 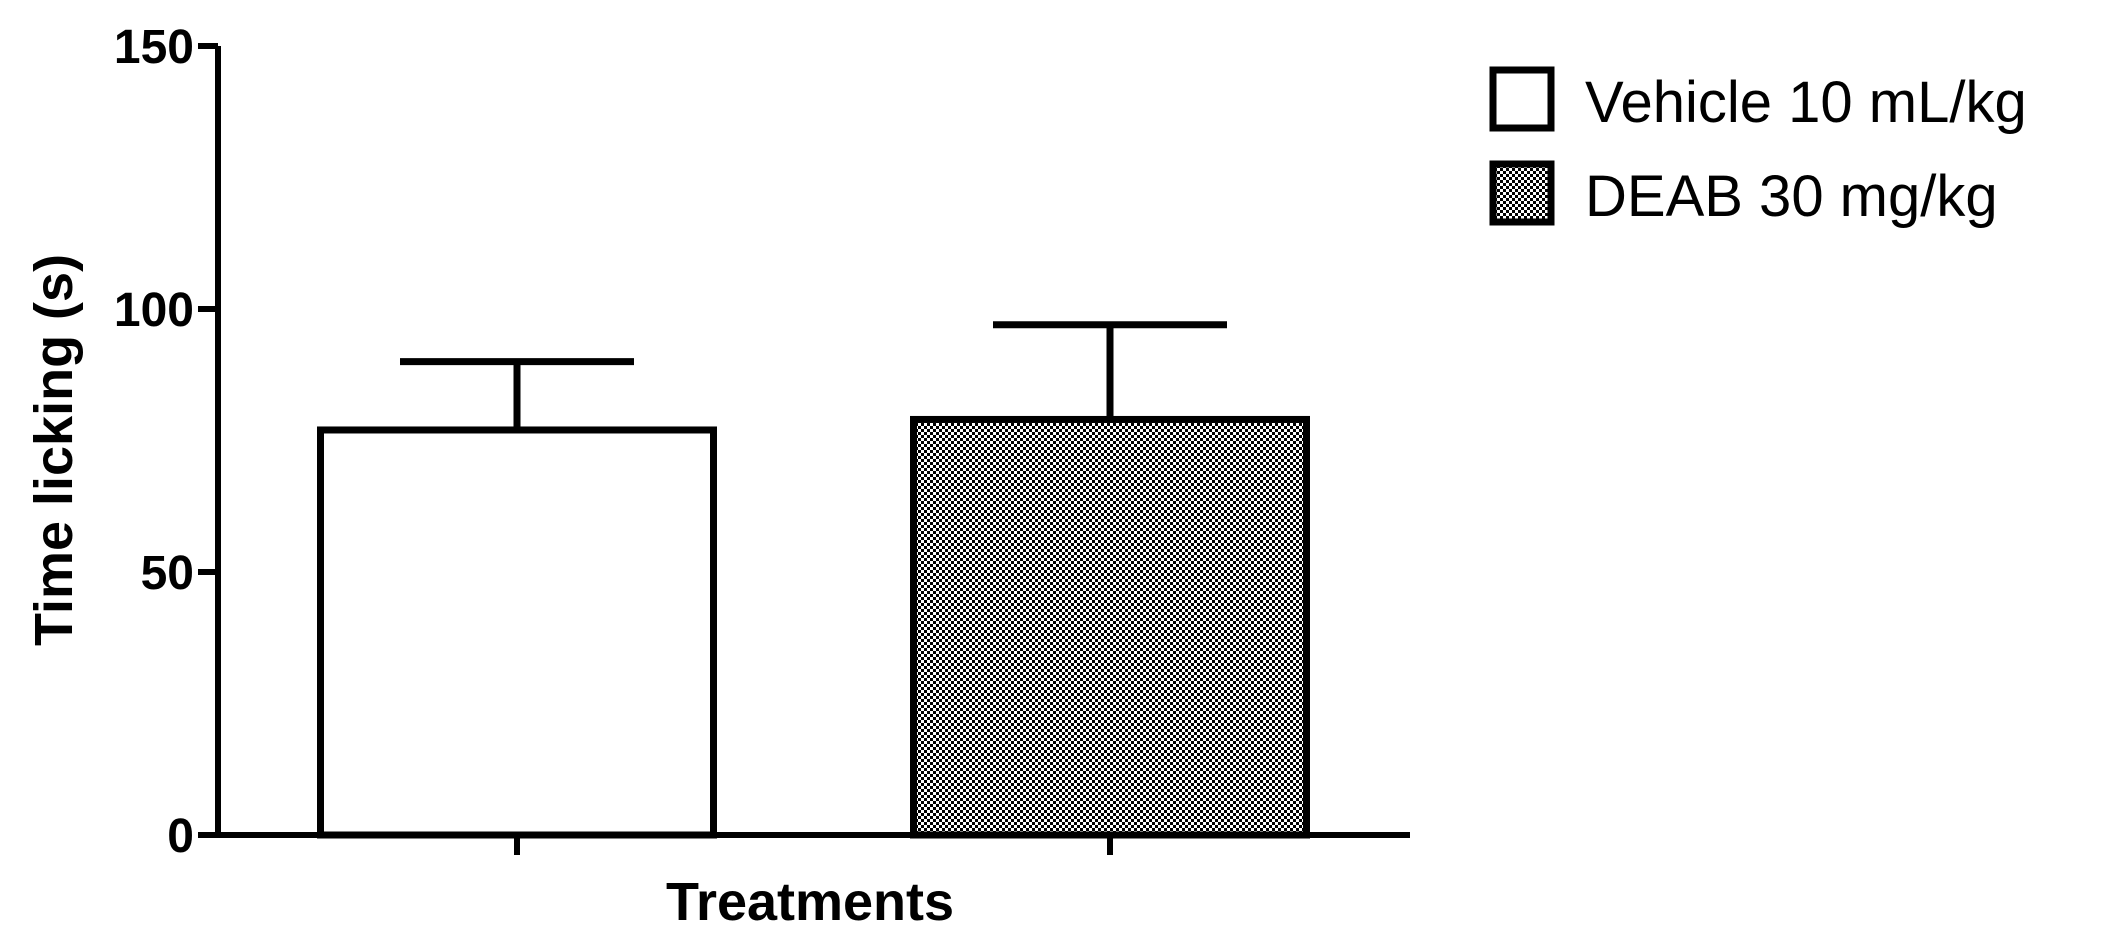 I want to click on legend-label: DEAB 30 mg/kg, so click(x=1791, y=196).